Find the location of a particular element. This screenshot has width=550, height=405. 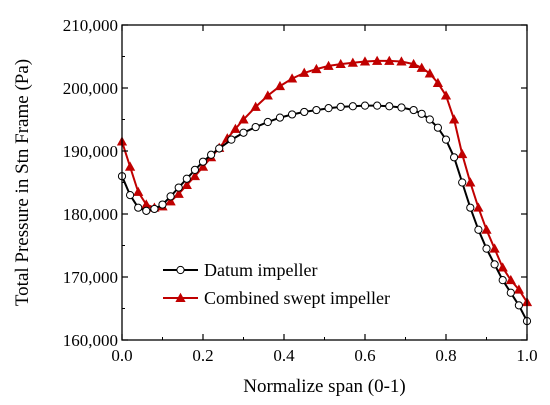

x-tick-label: 0.2 is located at coordinates (202, 355).